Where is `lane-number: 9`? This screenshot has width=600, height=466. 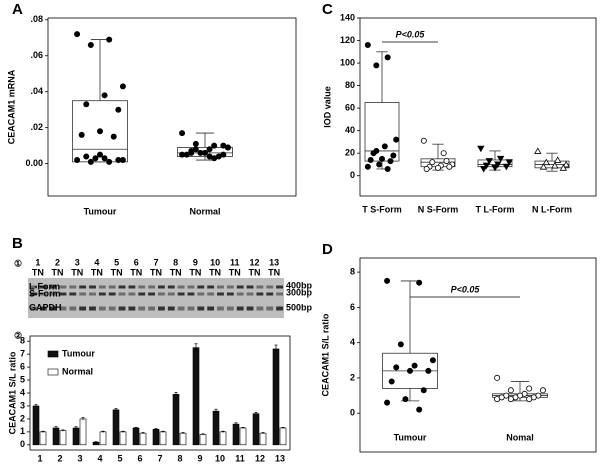
lane-number: 9 is located at coordinates (195, 262).